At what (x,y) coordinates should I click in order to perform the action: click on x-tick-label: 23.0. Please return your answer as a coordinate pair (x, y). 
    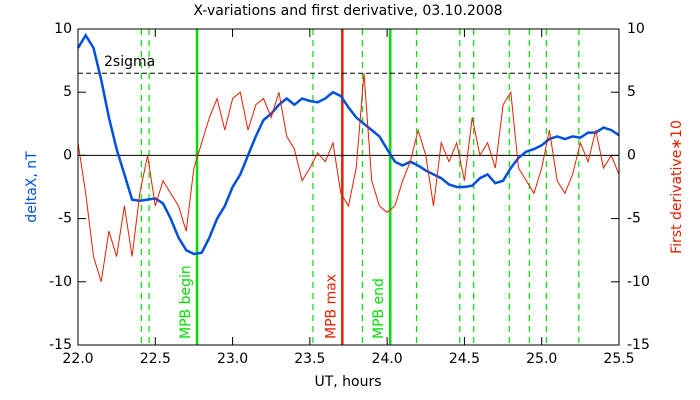
    Looking at the image, I should click on (232, 359).